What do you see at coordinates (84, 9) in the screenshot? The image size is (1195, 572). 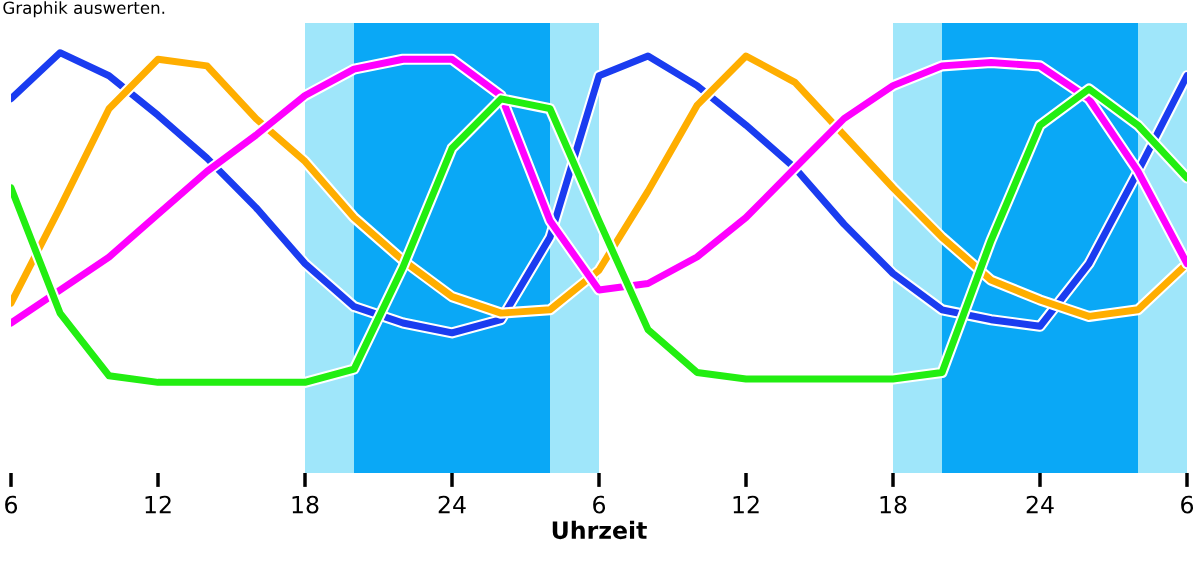 I see `text: Graphik auswerten.` at bounding box center [84, 9].